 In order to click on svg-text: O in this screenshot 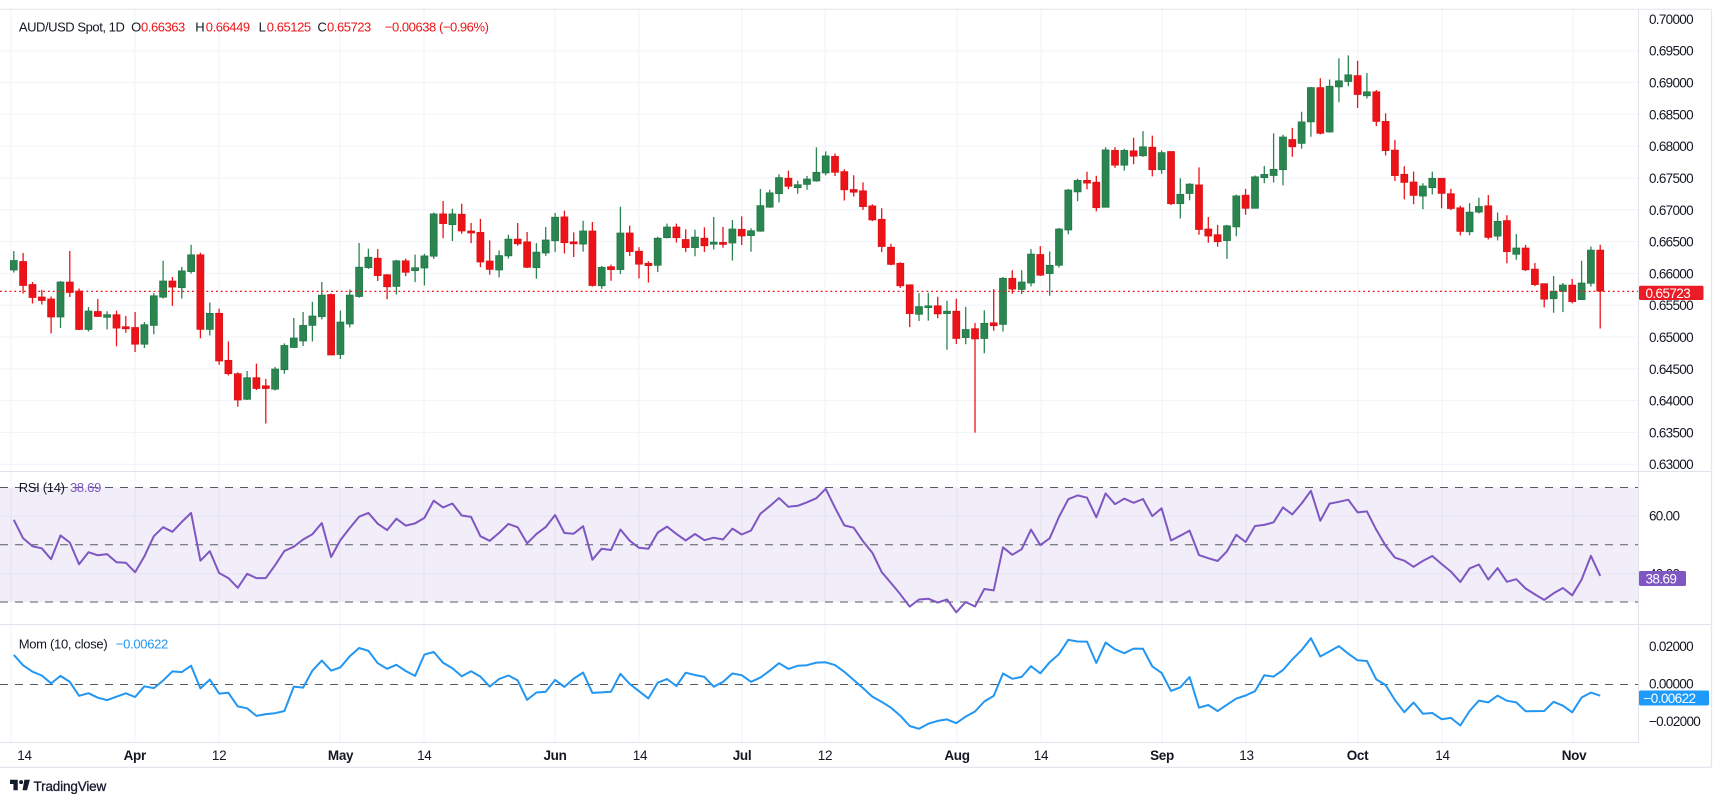, I will do `click(136, 27)`.